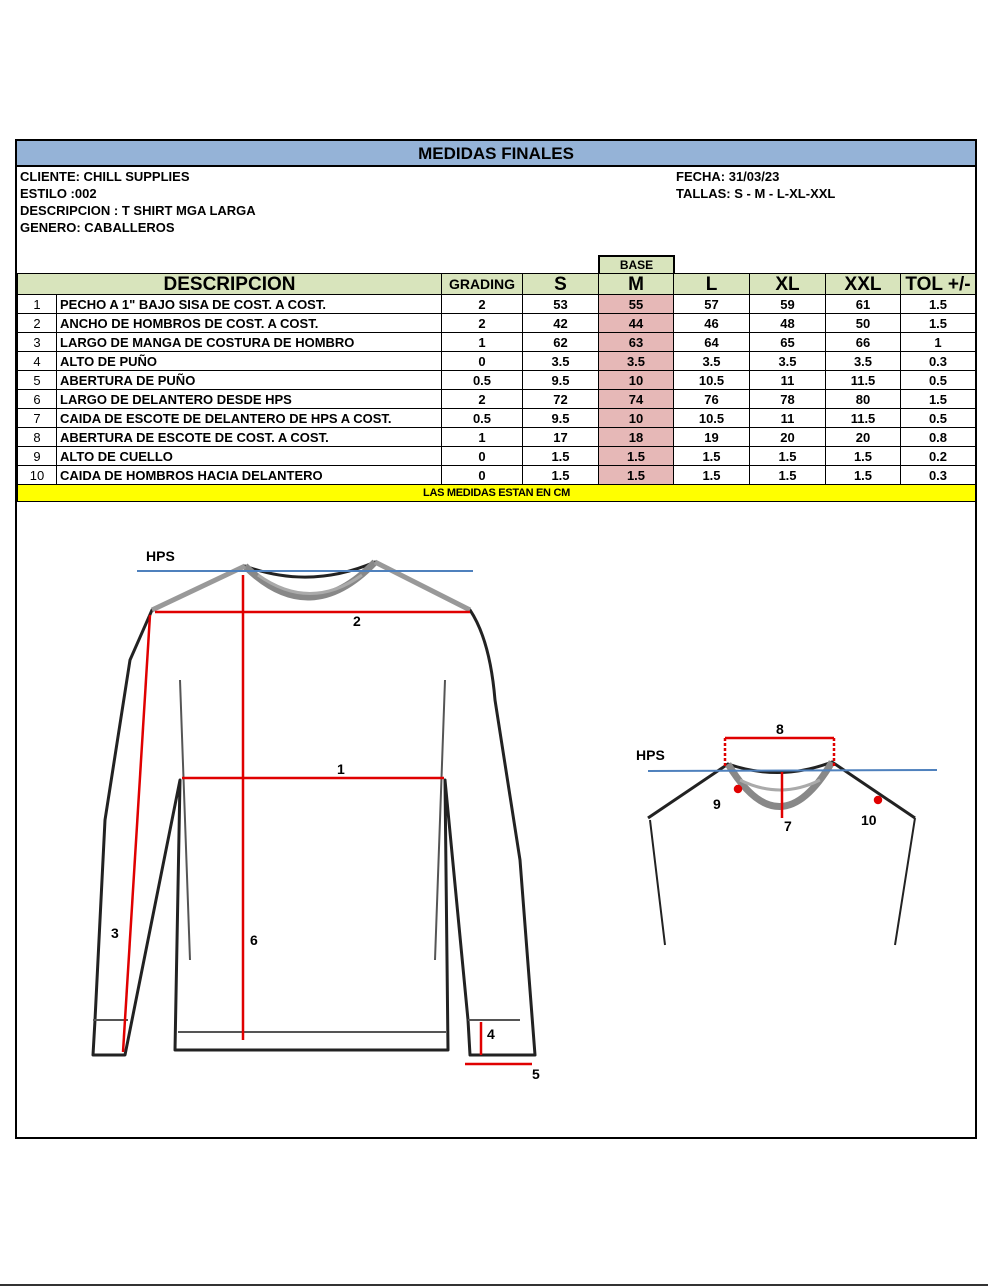  Describe the element at coordinates (717, 804) in the screenshot. I see `measure-label-9: 9` at that location.